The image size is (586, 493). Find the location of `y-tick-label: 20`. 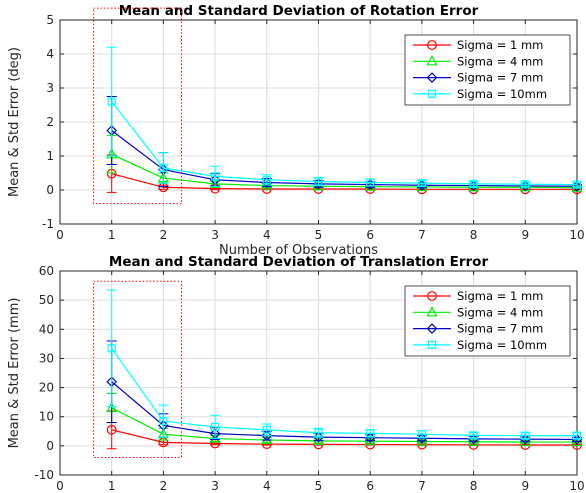

y-tick-label: 20 is located at coordinates (46, 388).